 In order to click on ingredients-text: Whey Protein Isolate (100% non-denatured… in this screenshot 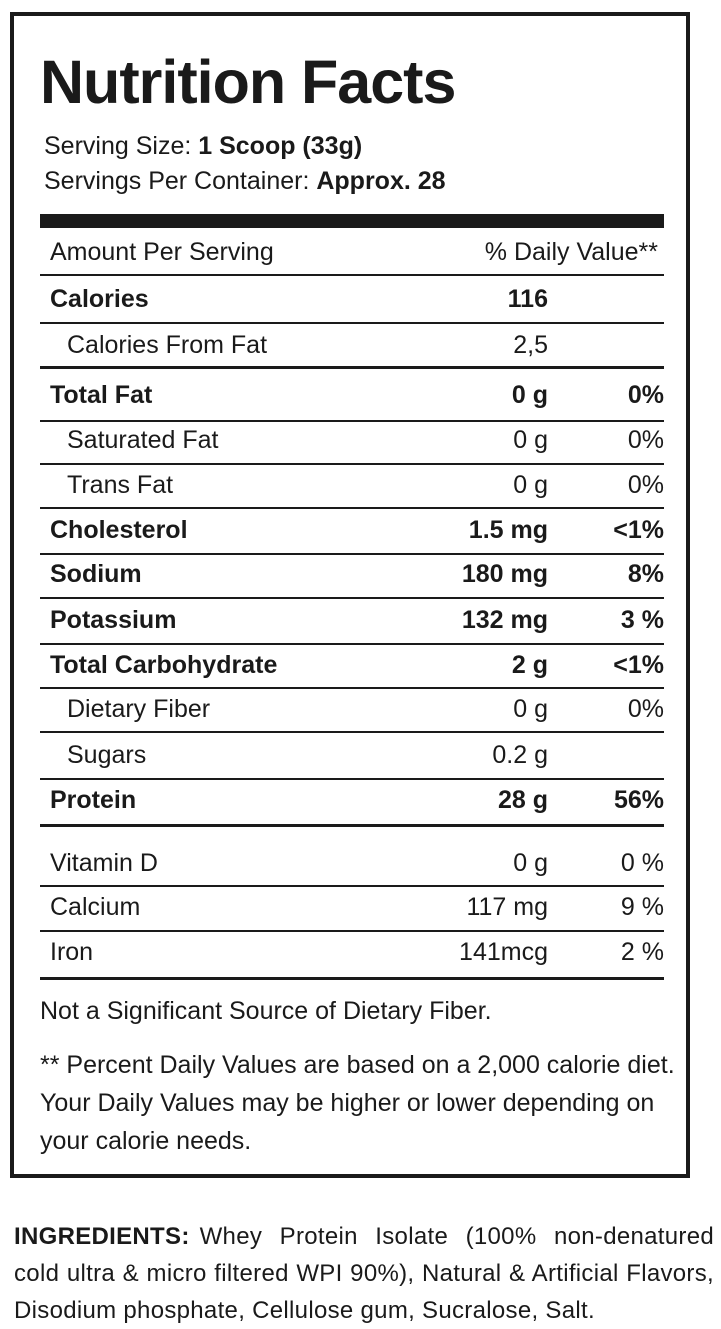, I will do `click(364, 1273)`.